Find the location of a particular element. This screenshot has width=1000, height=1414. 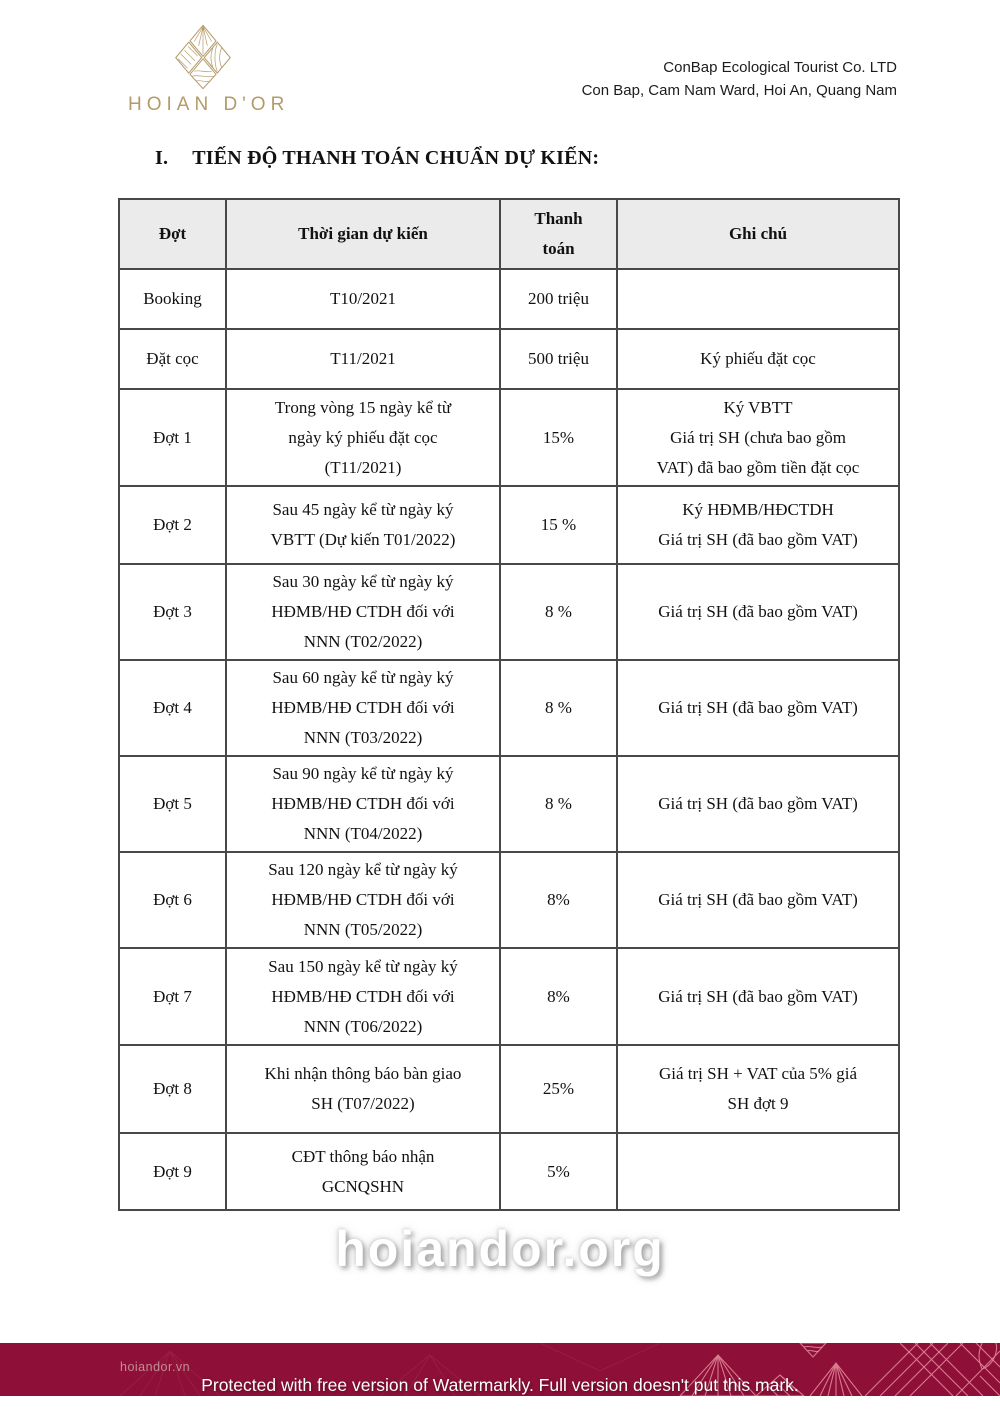

payment-cell: 15 % is located at coordinates (558, 525).